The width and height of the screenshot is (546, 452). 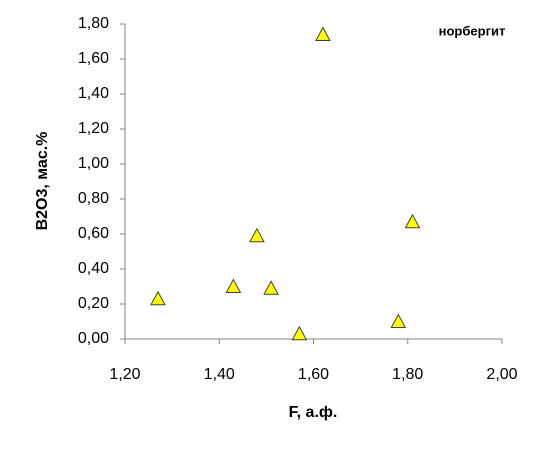 I want to click on x-axis-title: F, а.ф., so click(x=313, y=412).